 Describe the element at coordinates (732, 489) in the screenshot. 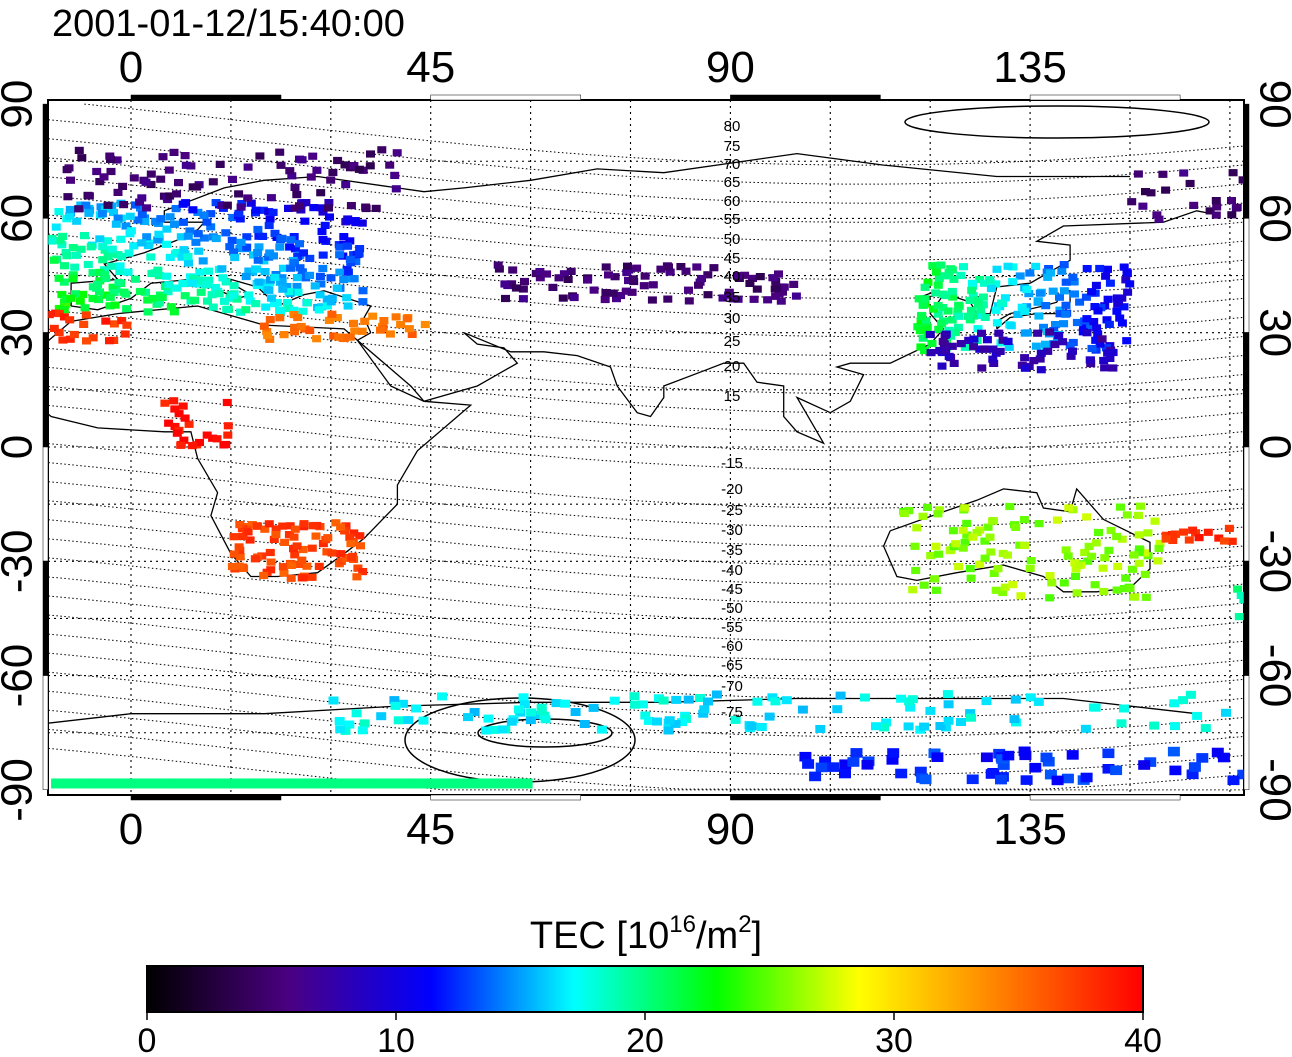

I see `contour-label: -20` at that location.